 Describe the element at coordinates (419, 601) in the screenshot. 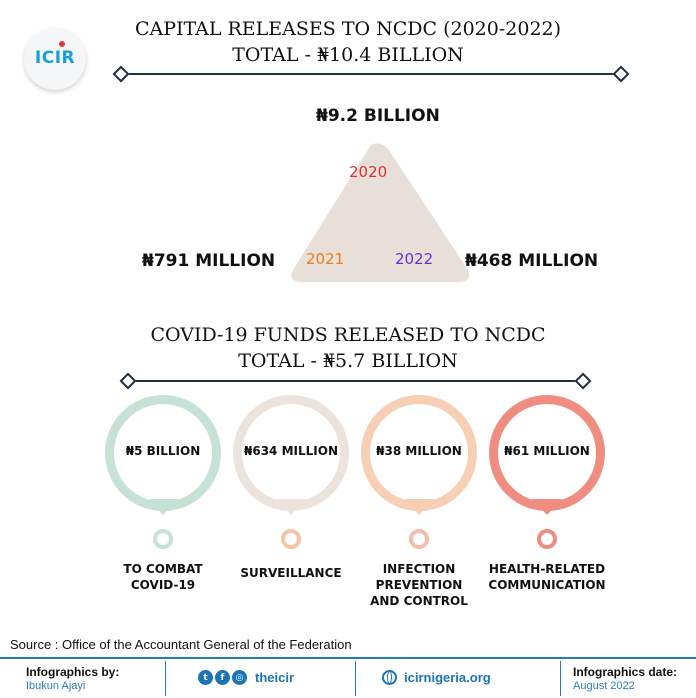

I see `pin-label-line: AND CONTROL` at that location.